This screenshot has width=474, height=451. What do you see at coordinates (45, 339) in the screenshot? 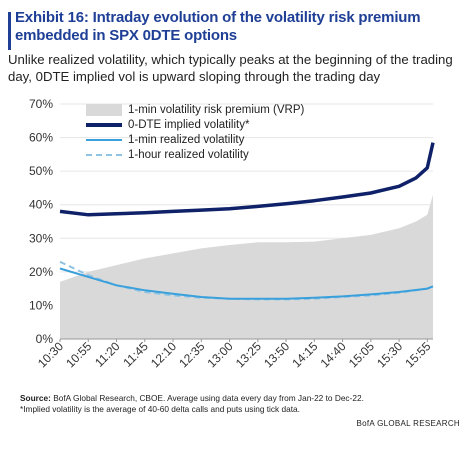
I see `y-tick-label: 0%` at bounding box center [45, 339].